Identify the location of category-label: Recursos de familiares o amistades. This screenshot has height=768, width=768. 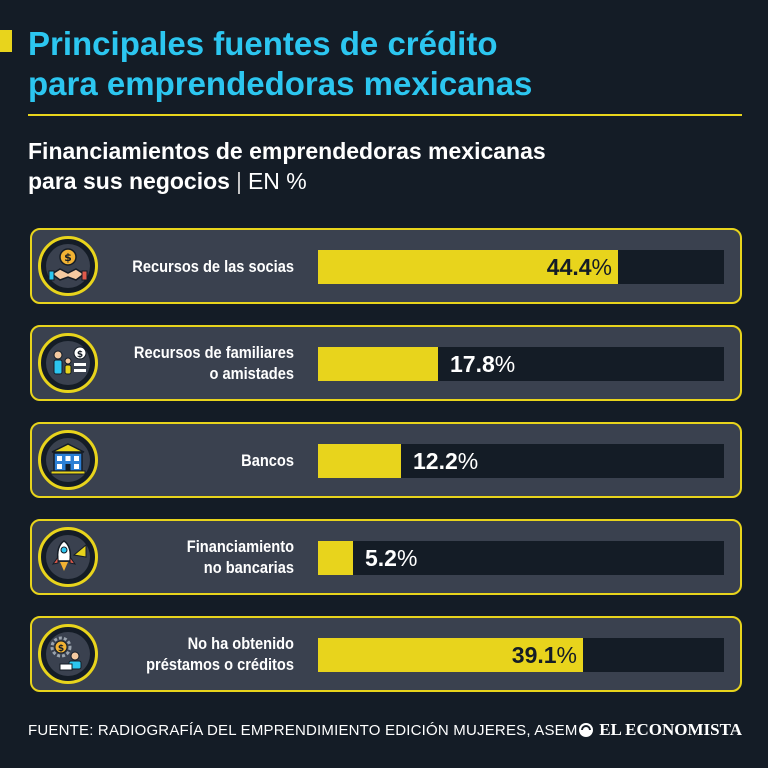
(199, 363).